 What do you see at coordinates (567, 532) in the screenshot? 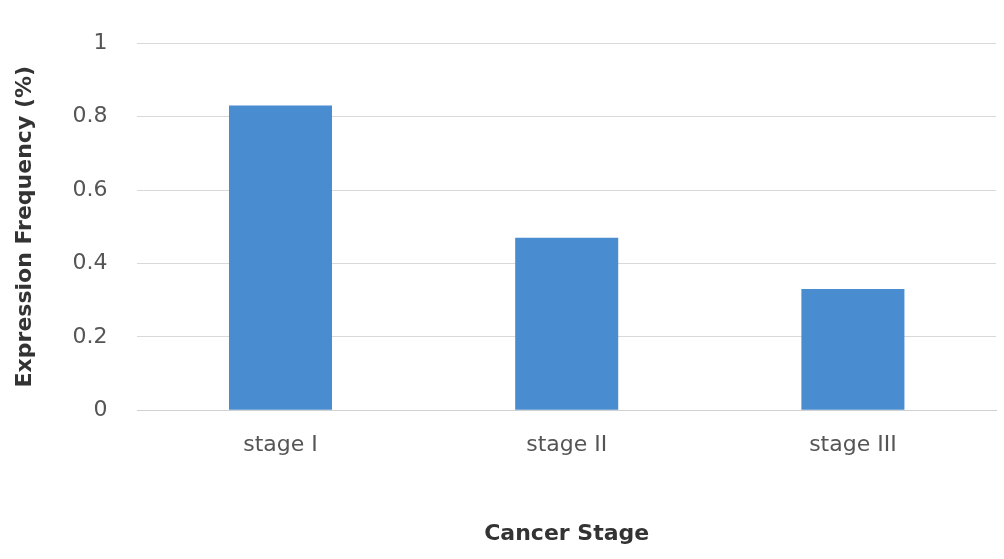
I see `x-axis-title: Cancer Stage` at bounding box center [567, 532].